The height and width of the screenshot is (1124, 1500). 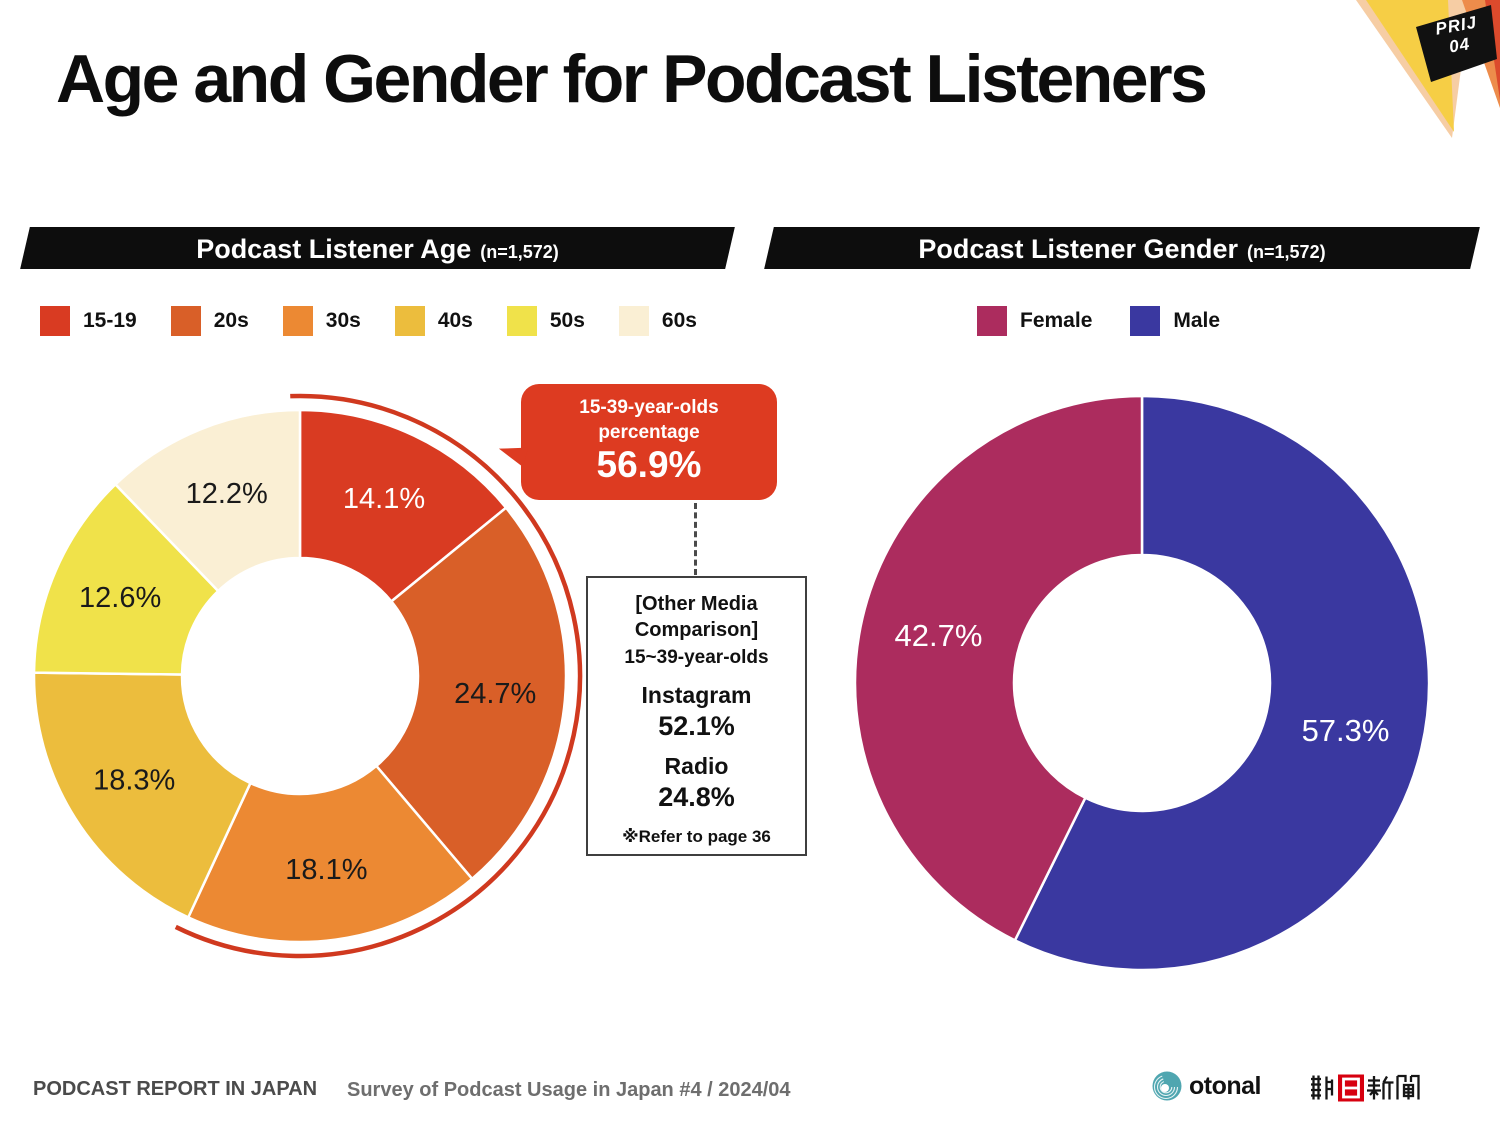 I want to click on corner-decoration: PRIJ 04, so click(x=1425, y=75).